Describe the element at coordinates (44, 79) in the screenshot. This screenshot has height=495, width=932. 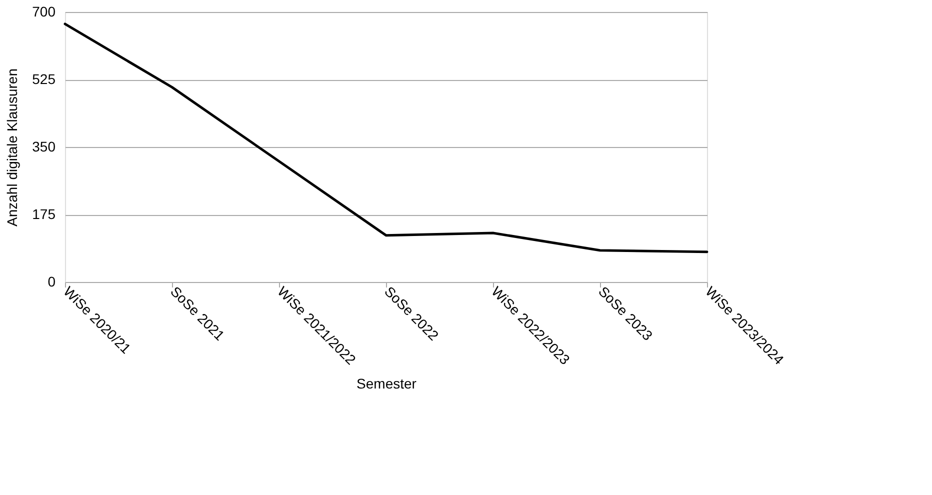
I see `y-tick-label: 525` at that location.